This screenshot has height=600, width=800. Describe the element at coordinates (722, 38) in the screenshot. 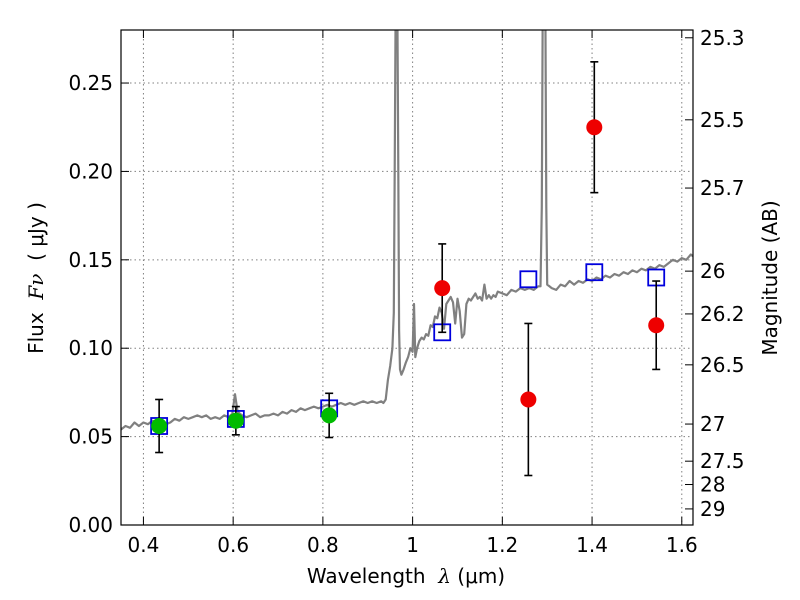

I see `y2-tick-label: 25.3` at that location.